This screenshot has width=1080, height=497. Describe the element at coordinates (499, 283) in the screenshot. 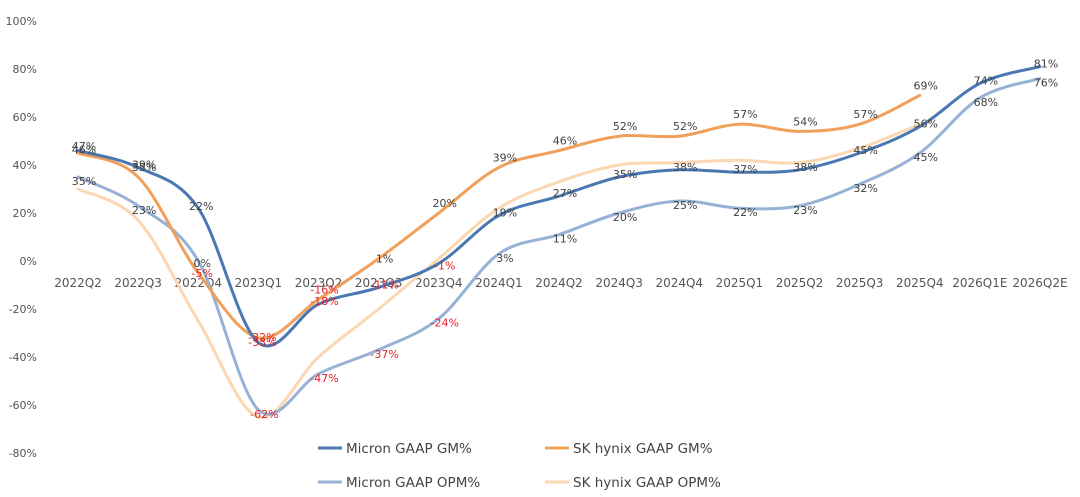

I see `x-tick-label: 2024Q1` at that location.